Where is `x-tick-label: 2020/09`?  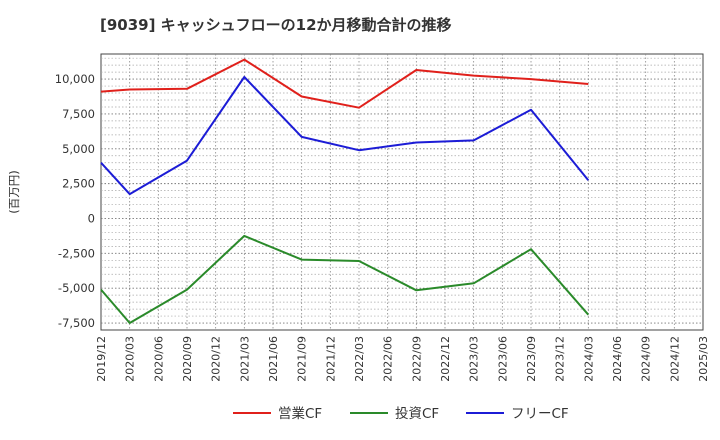 x-tick-label: 2020/09 is located at coordinates (187, 359).